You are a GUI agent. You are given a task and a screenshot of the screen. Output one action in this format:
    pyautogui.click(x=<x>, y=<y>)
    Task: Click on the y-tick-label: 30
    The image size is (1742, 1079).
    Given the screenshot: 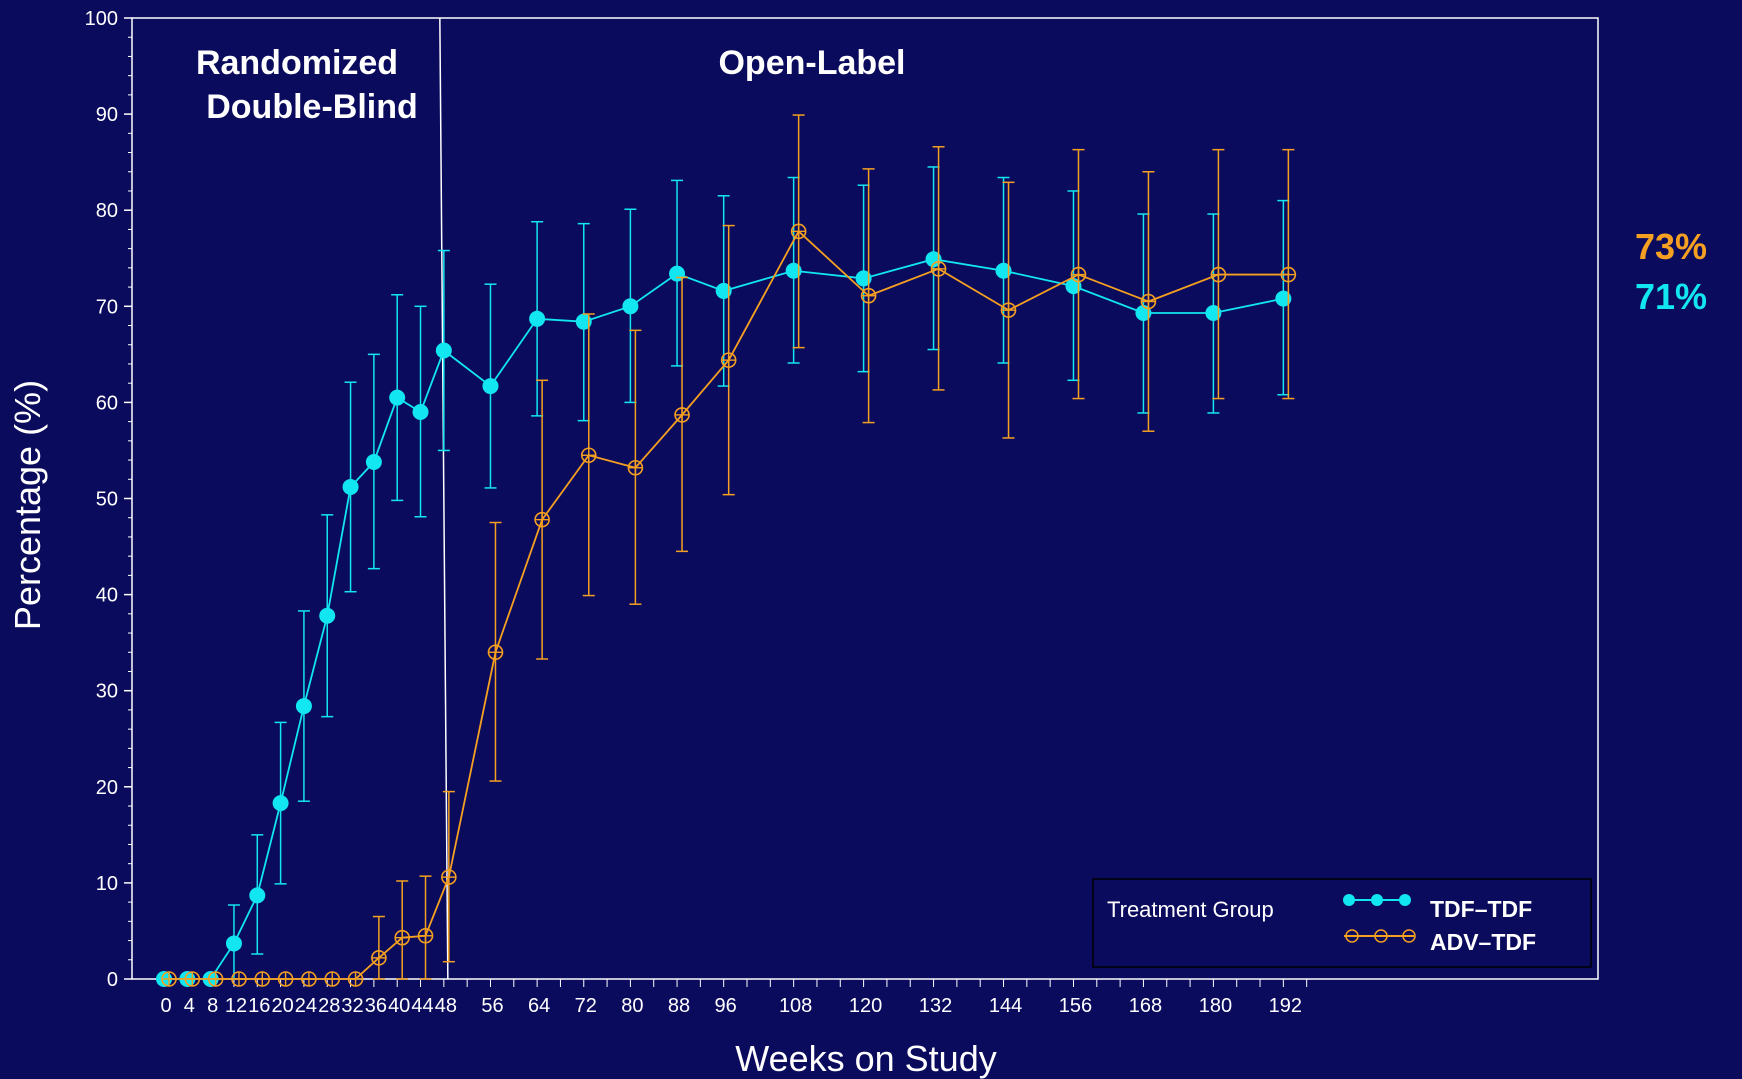 What is the action you would take?
    pyautogui.click(x=107, y=692)
    